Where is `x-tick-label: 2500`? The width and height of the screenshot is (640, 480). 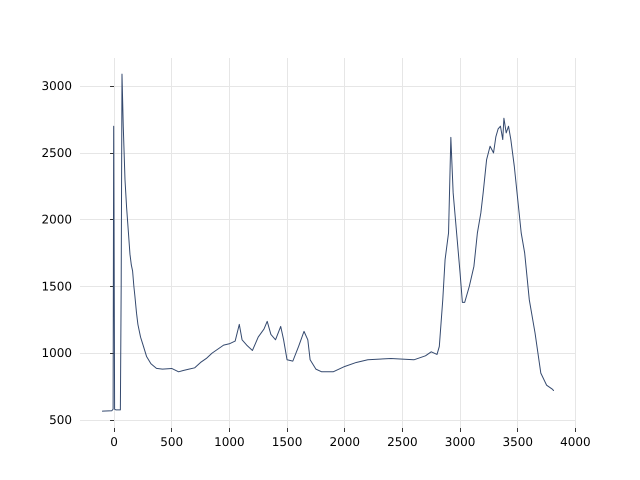 x-tick-label: 2500 is located at coordinates (402, 442).